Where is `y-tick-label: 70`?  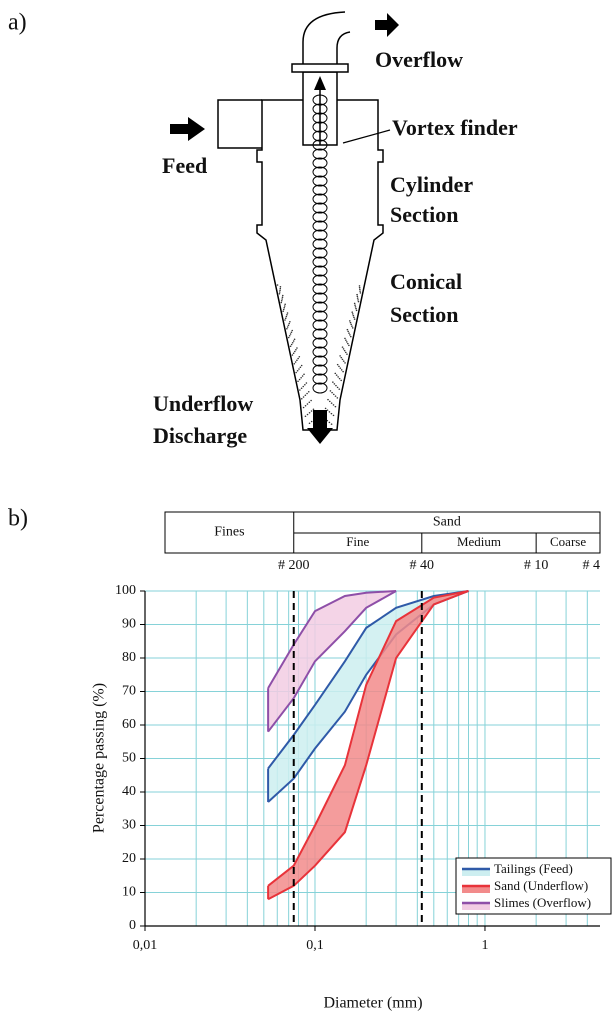 y-tick-label: 70 is located at coordinates (129, 691).